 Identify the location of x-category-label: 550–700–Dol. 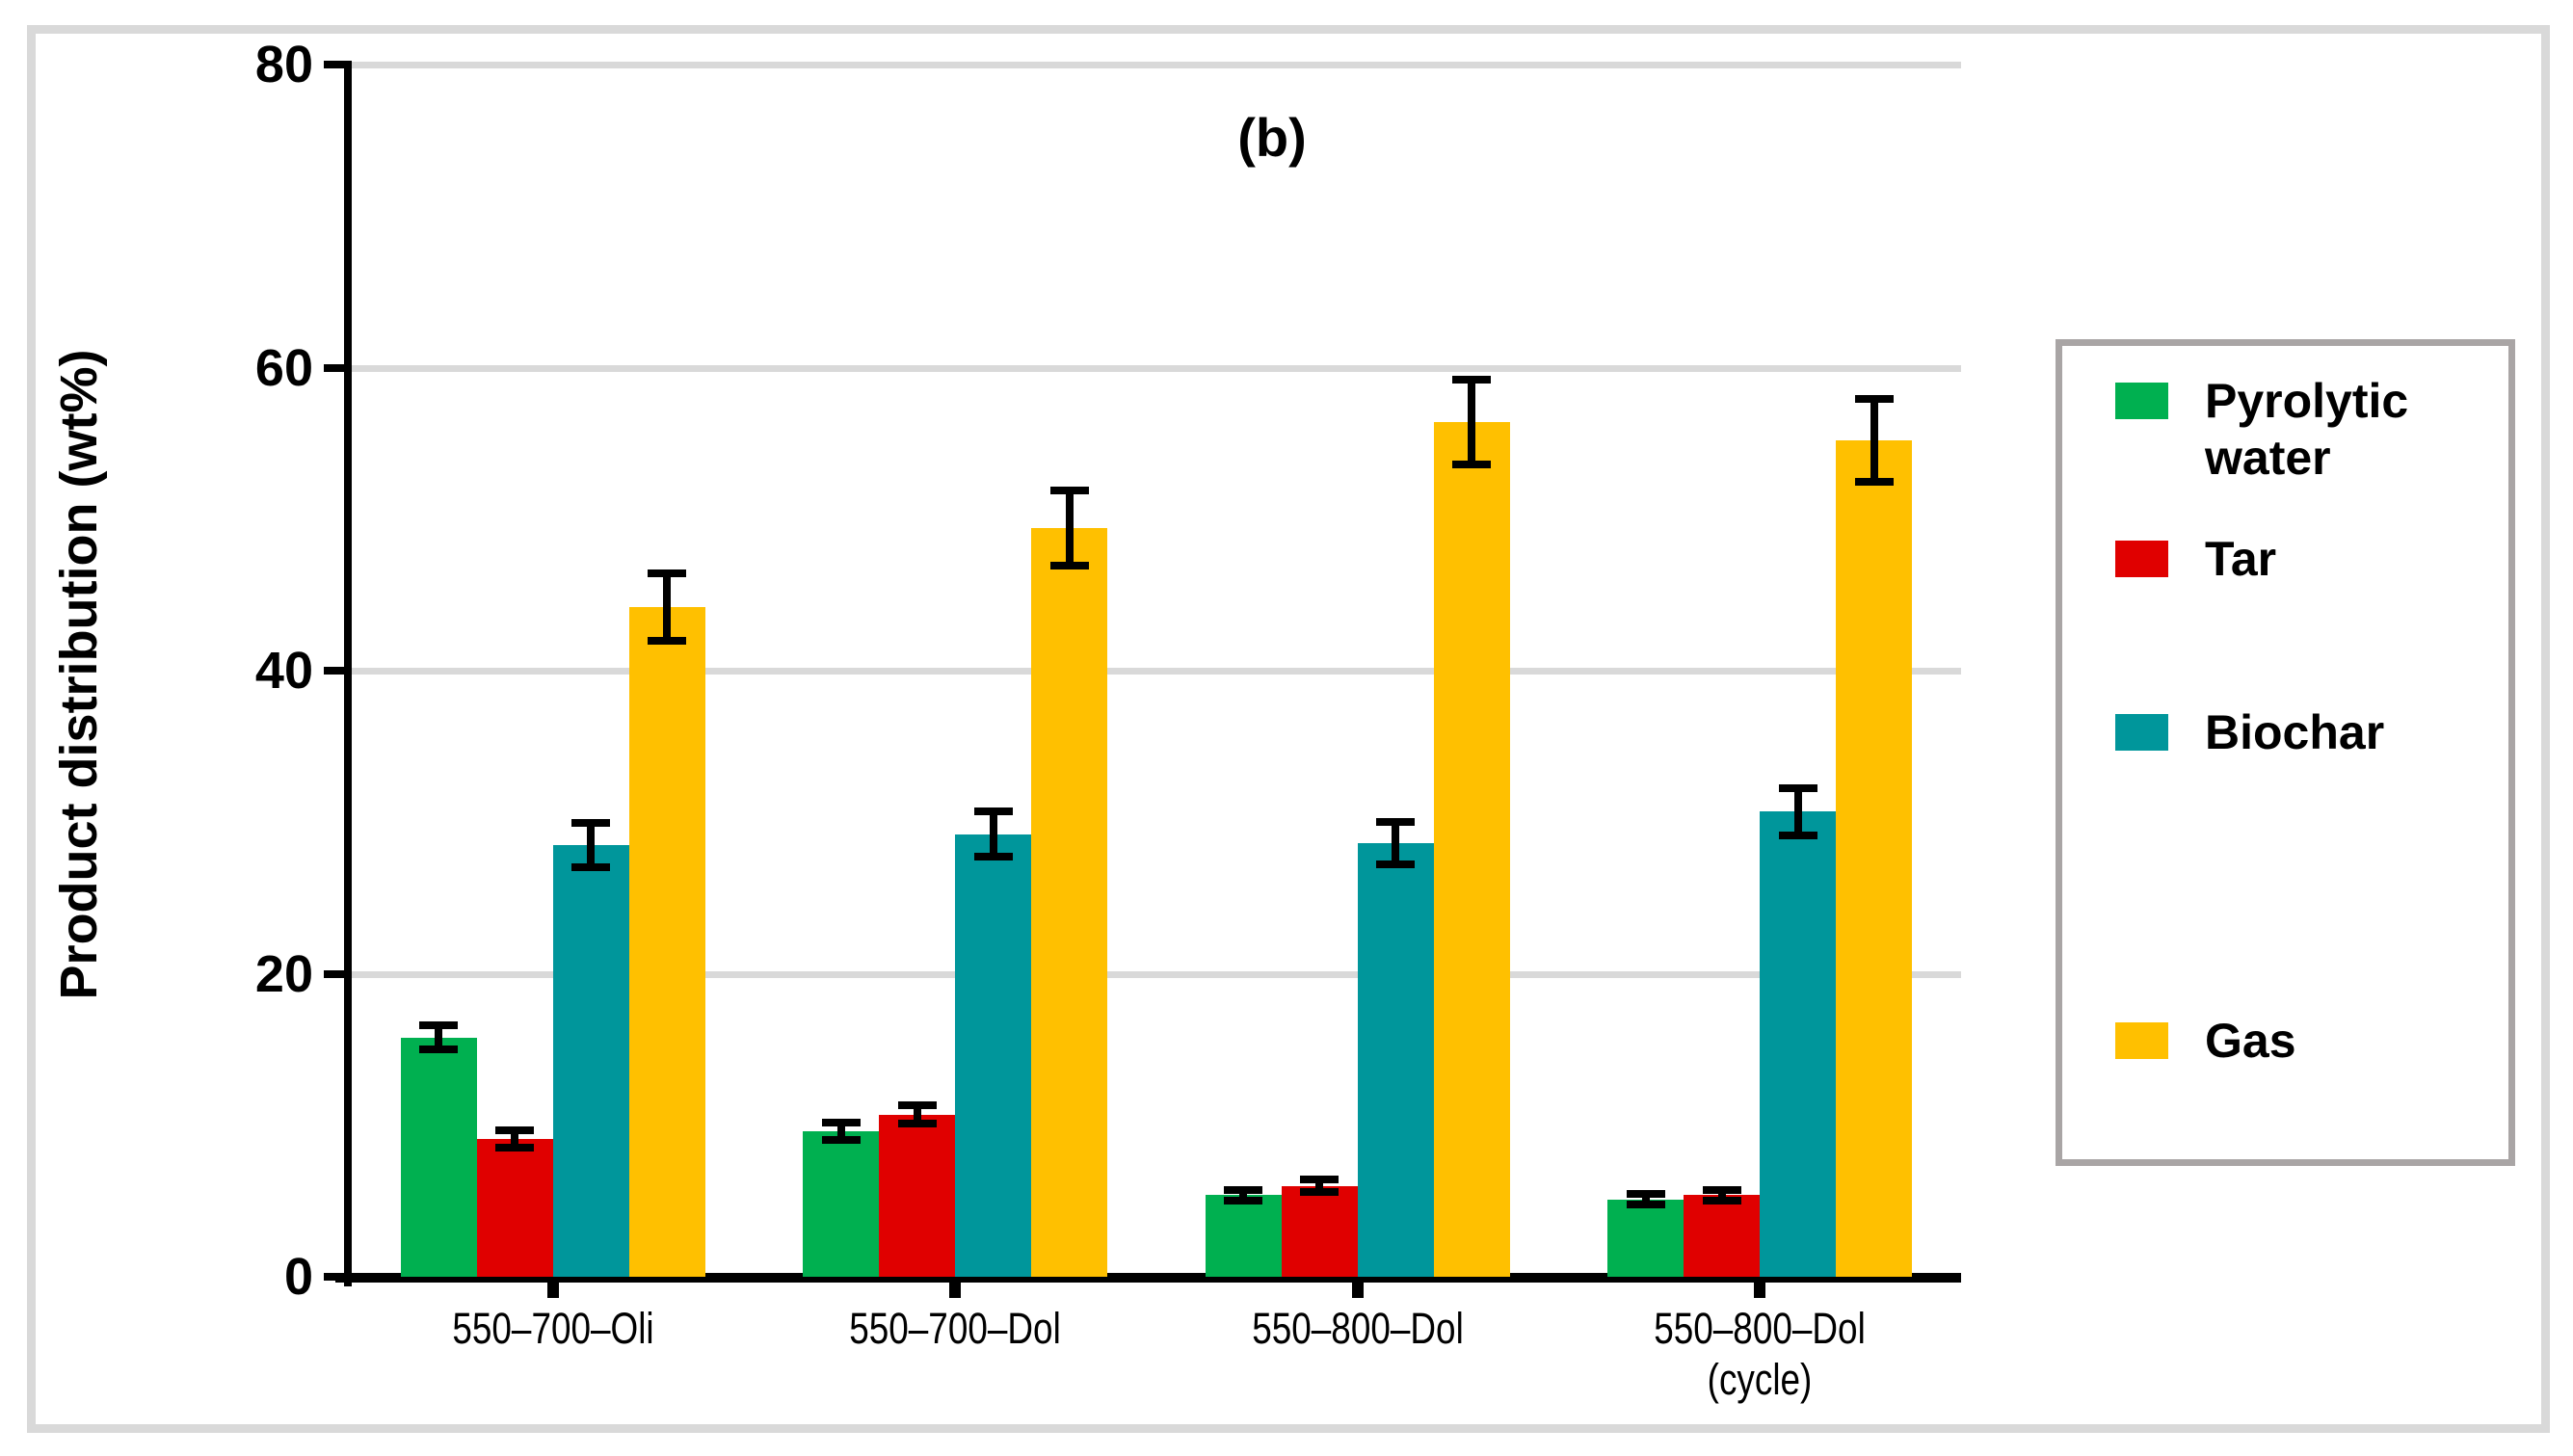
(955, 1328).